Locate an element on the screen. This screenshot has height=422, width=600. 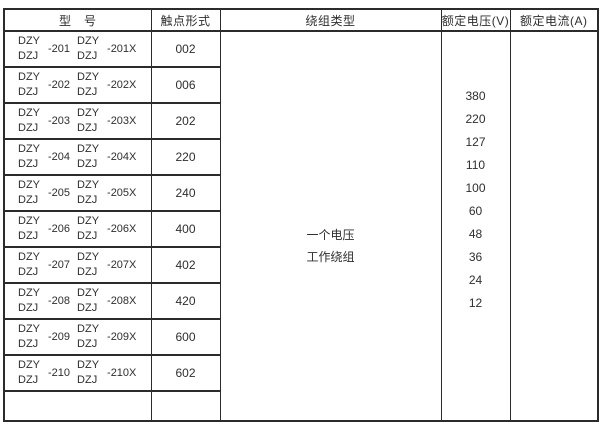
contact-form-value: 220 is located at coordinates (185, 157).